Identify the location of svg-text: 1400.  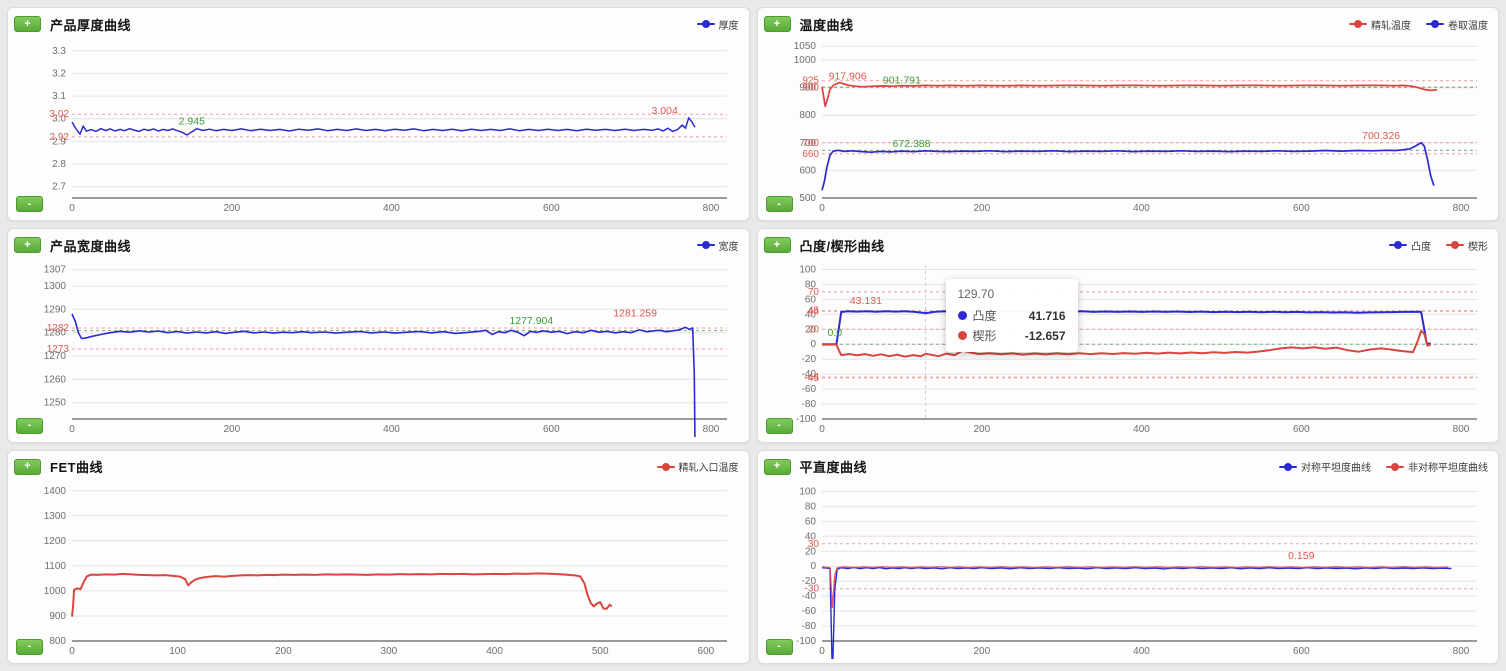
(55, 490).